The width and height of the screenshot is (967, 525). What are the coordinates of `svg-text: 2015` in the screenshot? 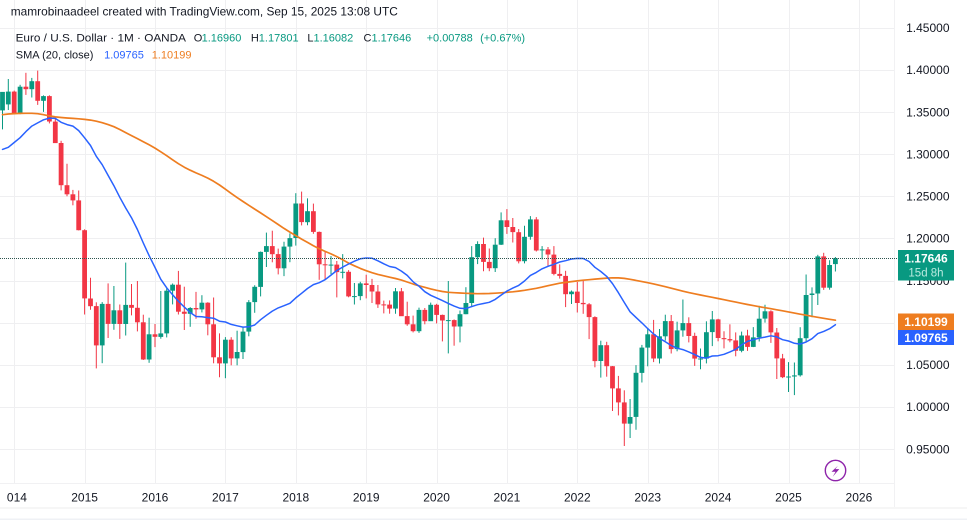 It's located at (84, 498).